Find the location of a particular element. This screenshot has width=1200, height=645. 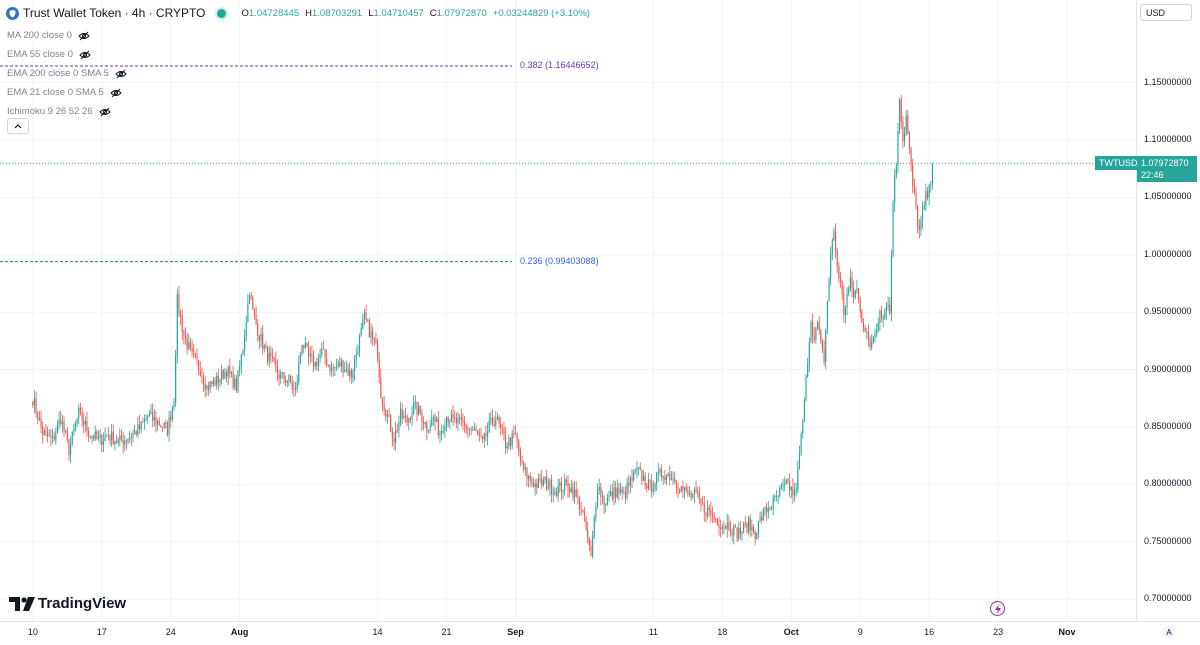

symbol-title: Trust Wallet Token · 4h · CRYPTO is located at coordinates (114, 13).